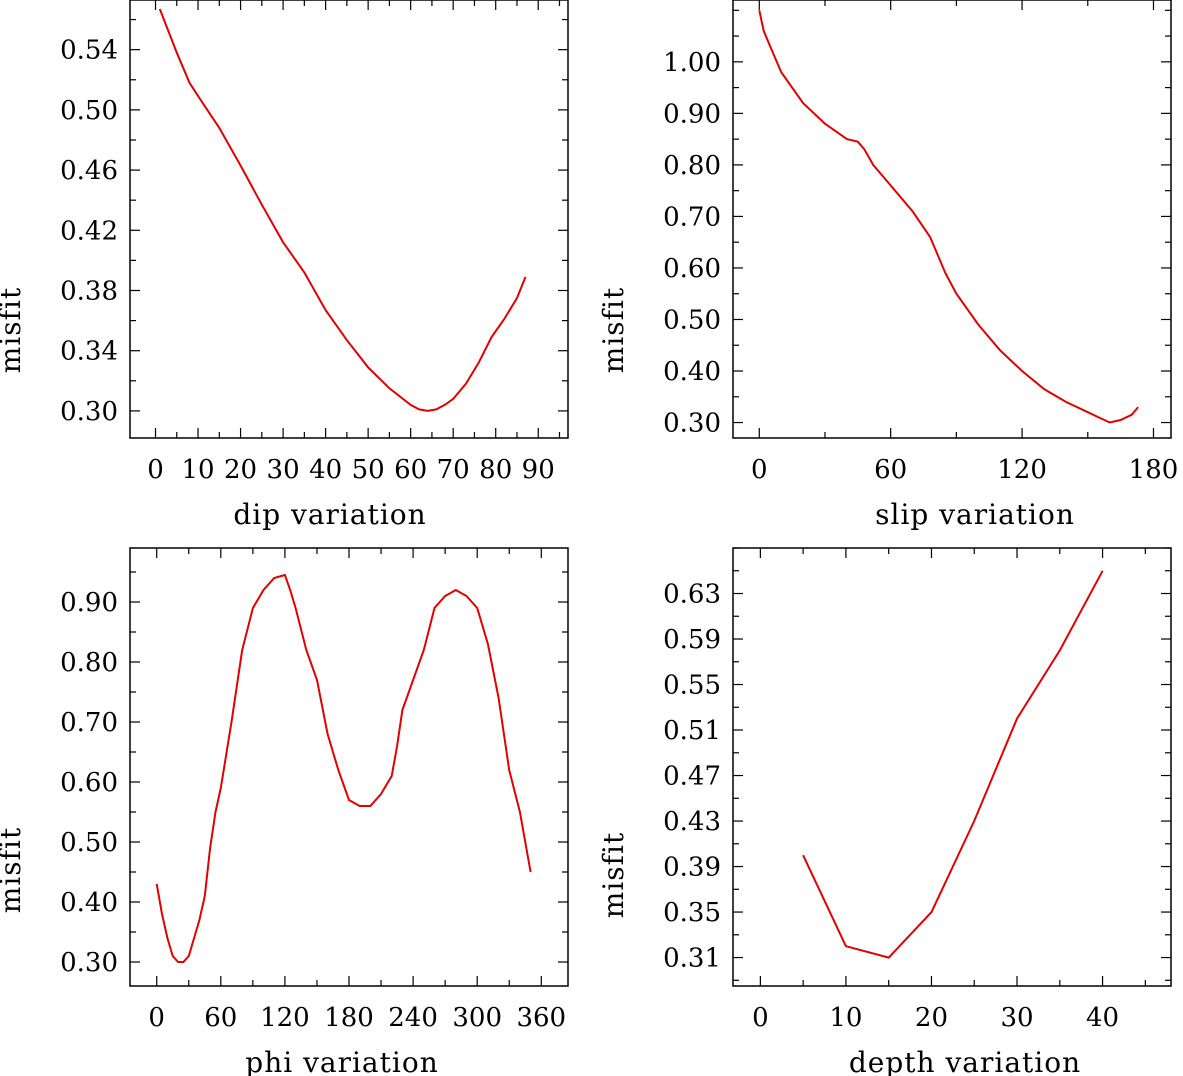 The height and width of the screenshot is (1076, 1183). I want to click on x-axis-label: depth variation, so click(965, 1061).